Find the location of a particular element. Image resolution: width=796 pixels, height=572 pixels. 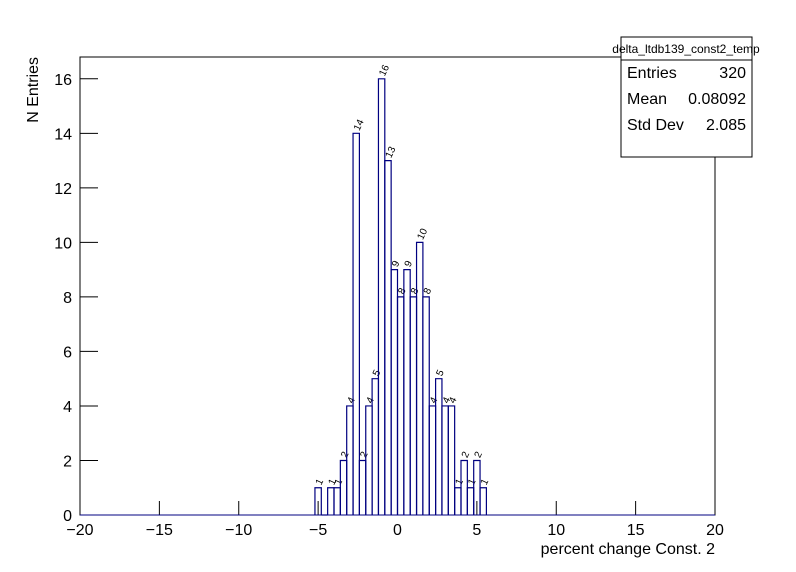

x-tick-label: −5 is located at coordinates (318, 530).